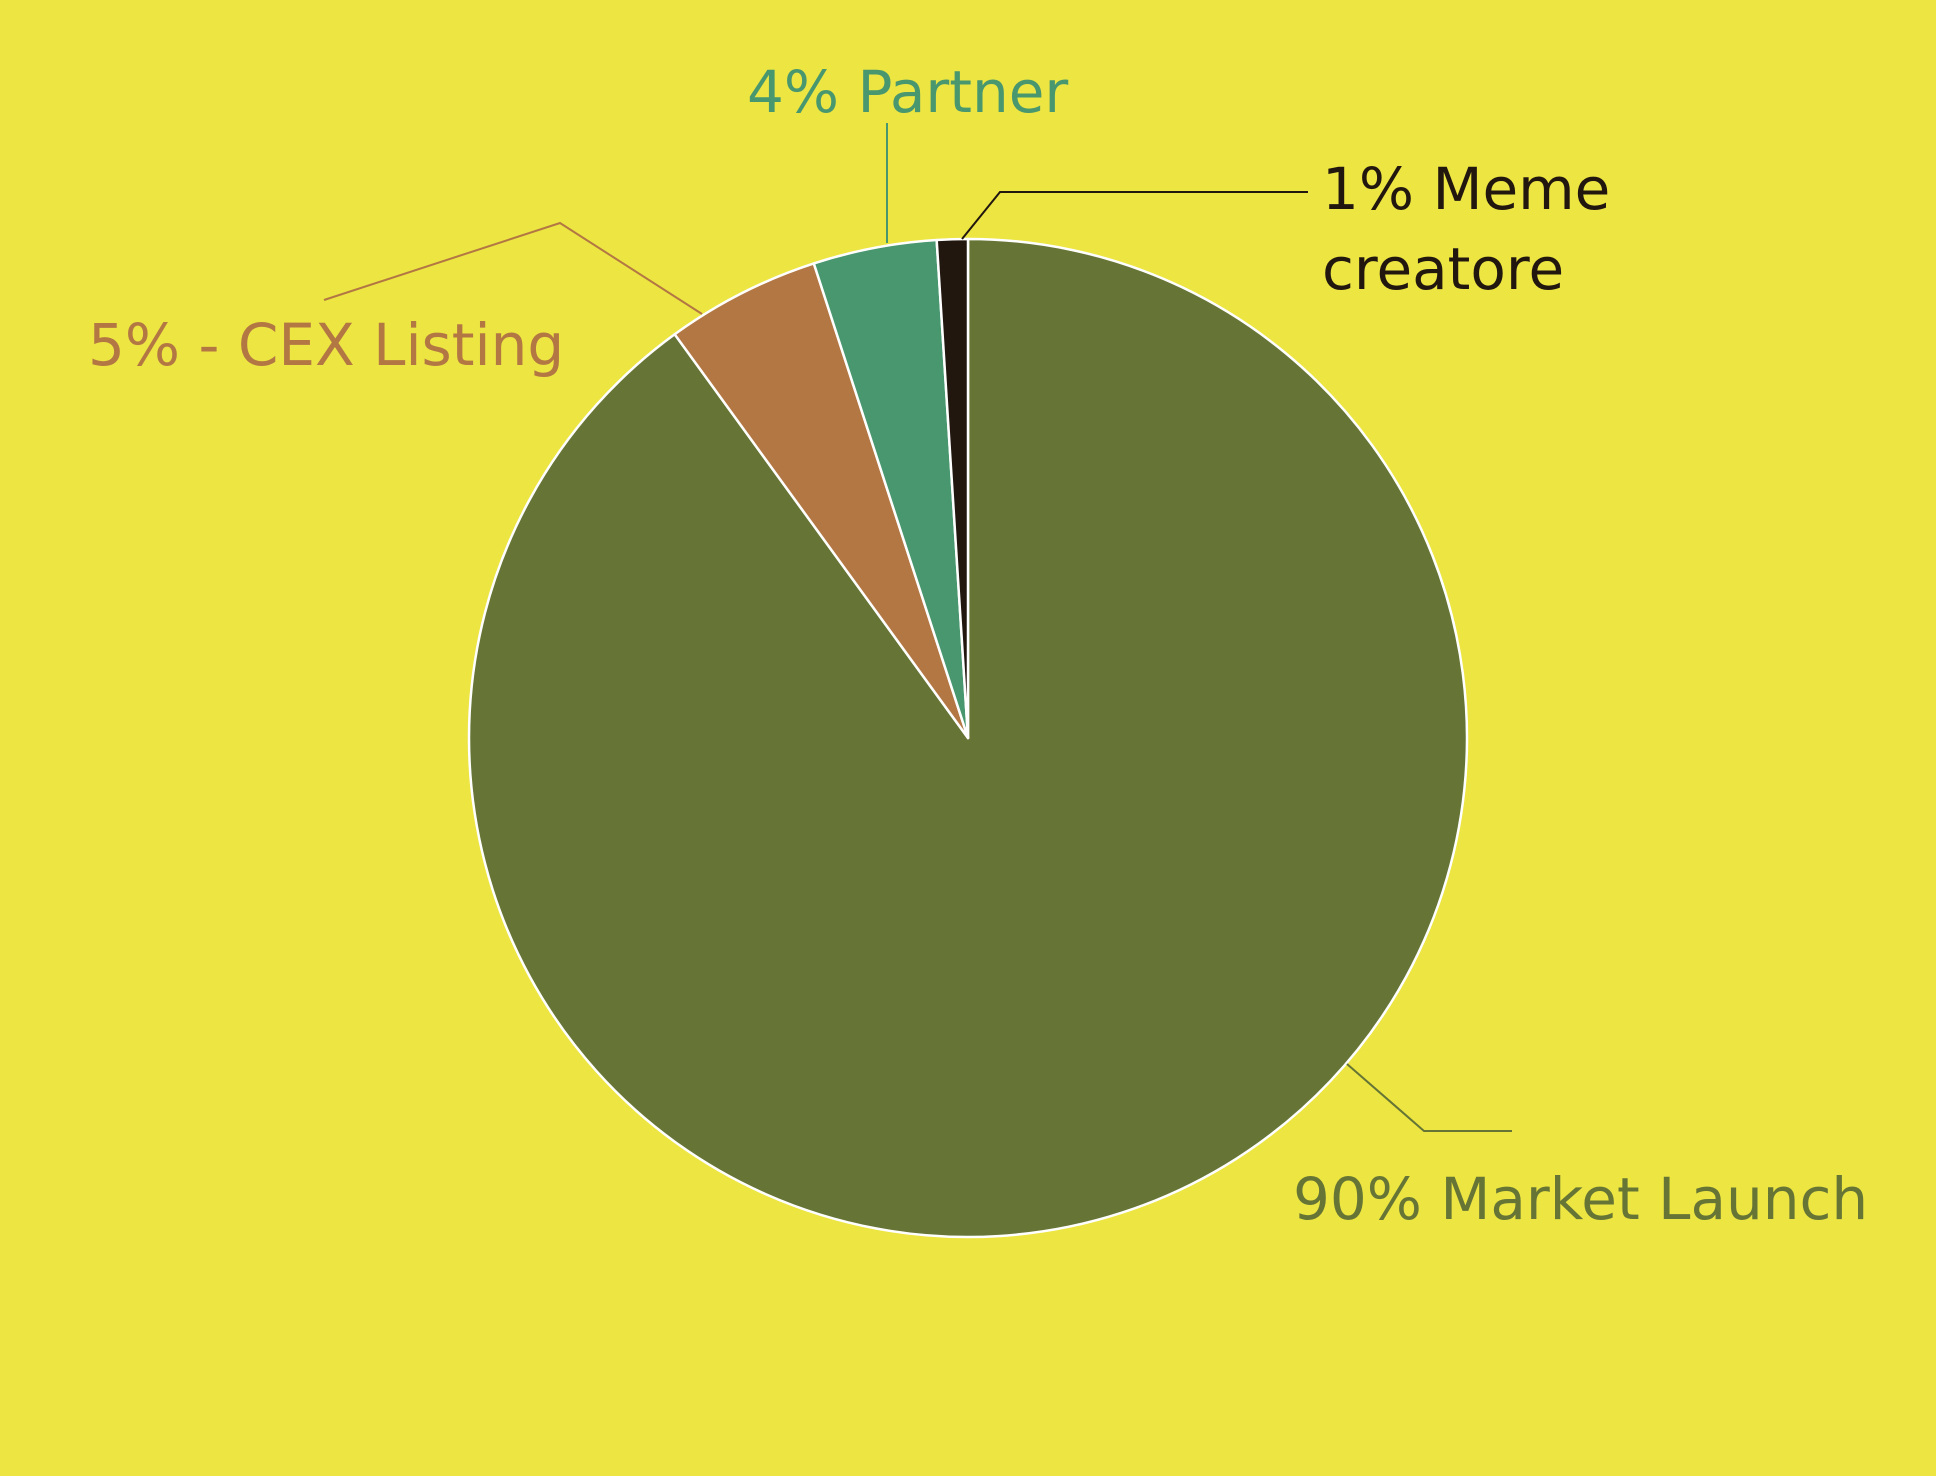 The height and width of the screenshot is (1476, 1936). Describe the element at coordinates (1580, 1199) in the screenshot. I see `slice-label-market-launch: 90% Market Launch` at that location.